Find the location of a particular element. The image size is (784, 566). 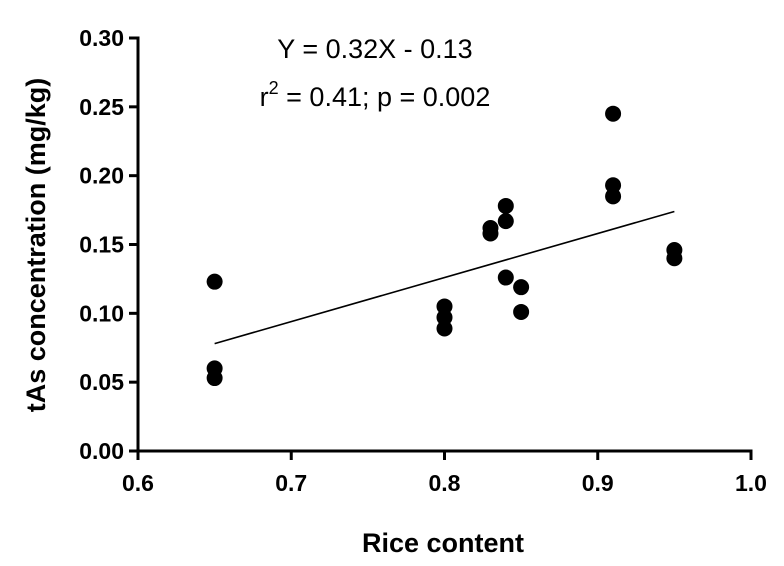

x-ticks: 0.6 0.7 0.8 0.9 1.0 is located at coordinates (444, 473).